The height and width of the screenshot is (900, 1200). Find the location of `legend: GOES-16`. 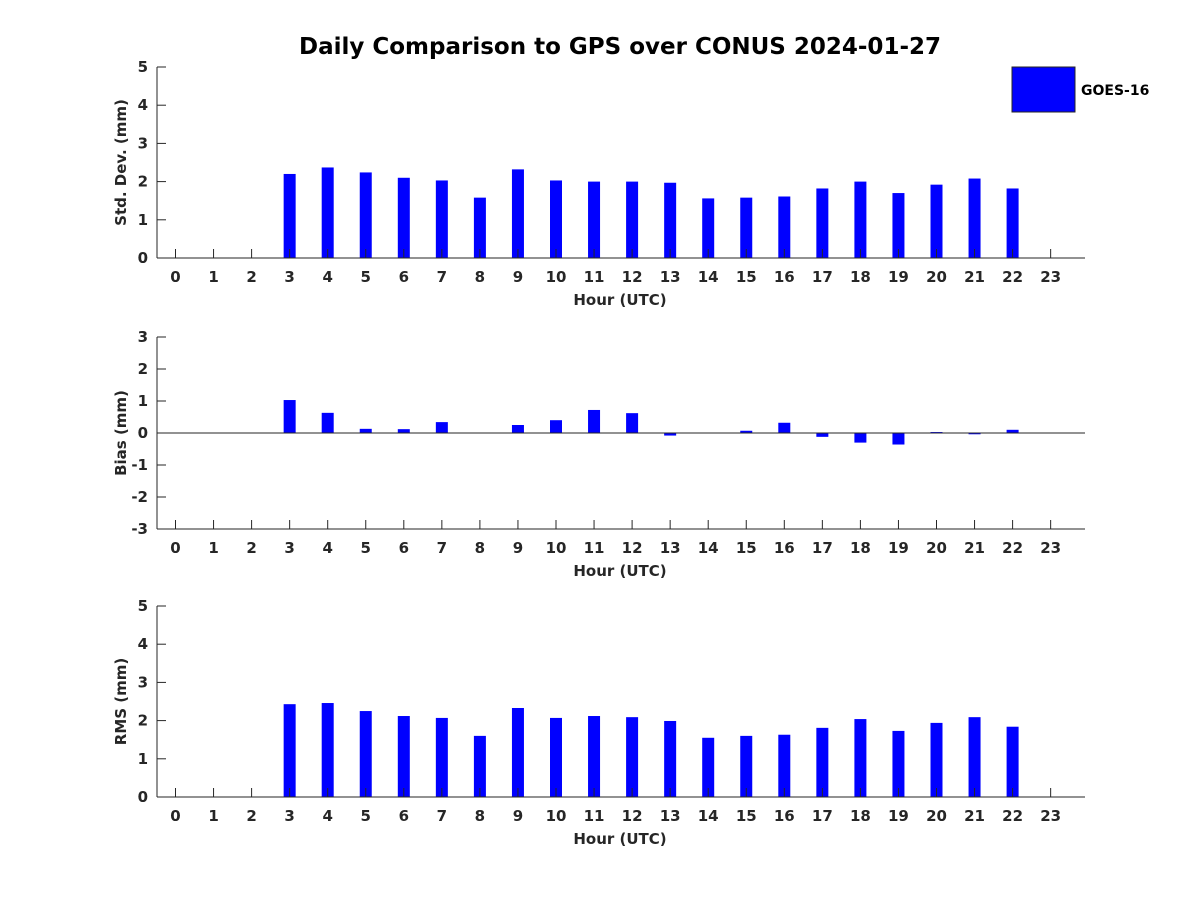

legend: GOES-16 is located at coordinates (1080, 89).